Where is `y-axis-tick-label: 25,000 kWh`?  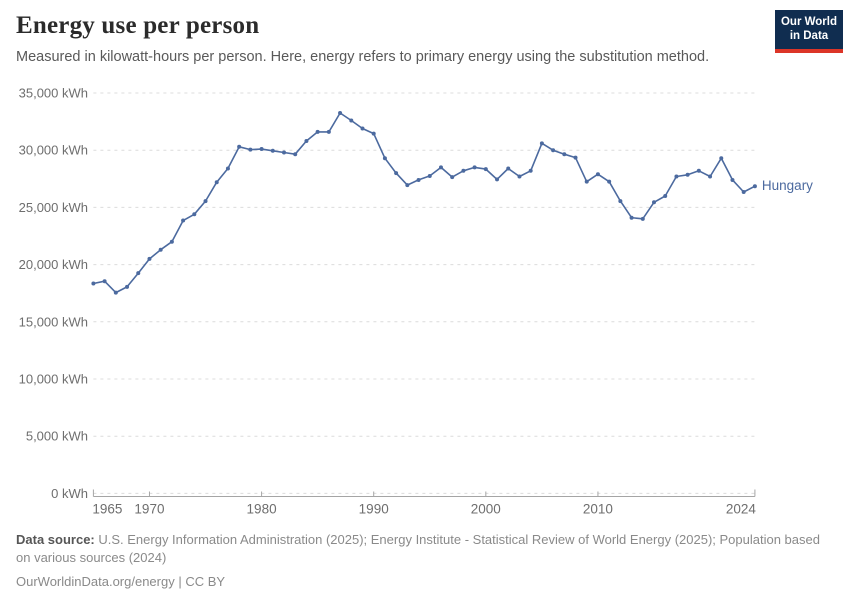
y-axis-tick-label: 25,000 kWh is located at coordinates (53, 207).